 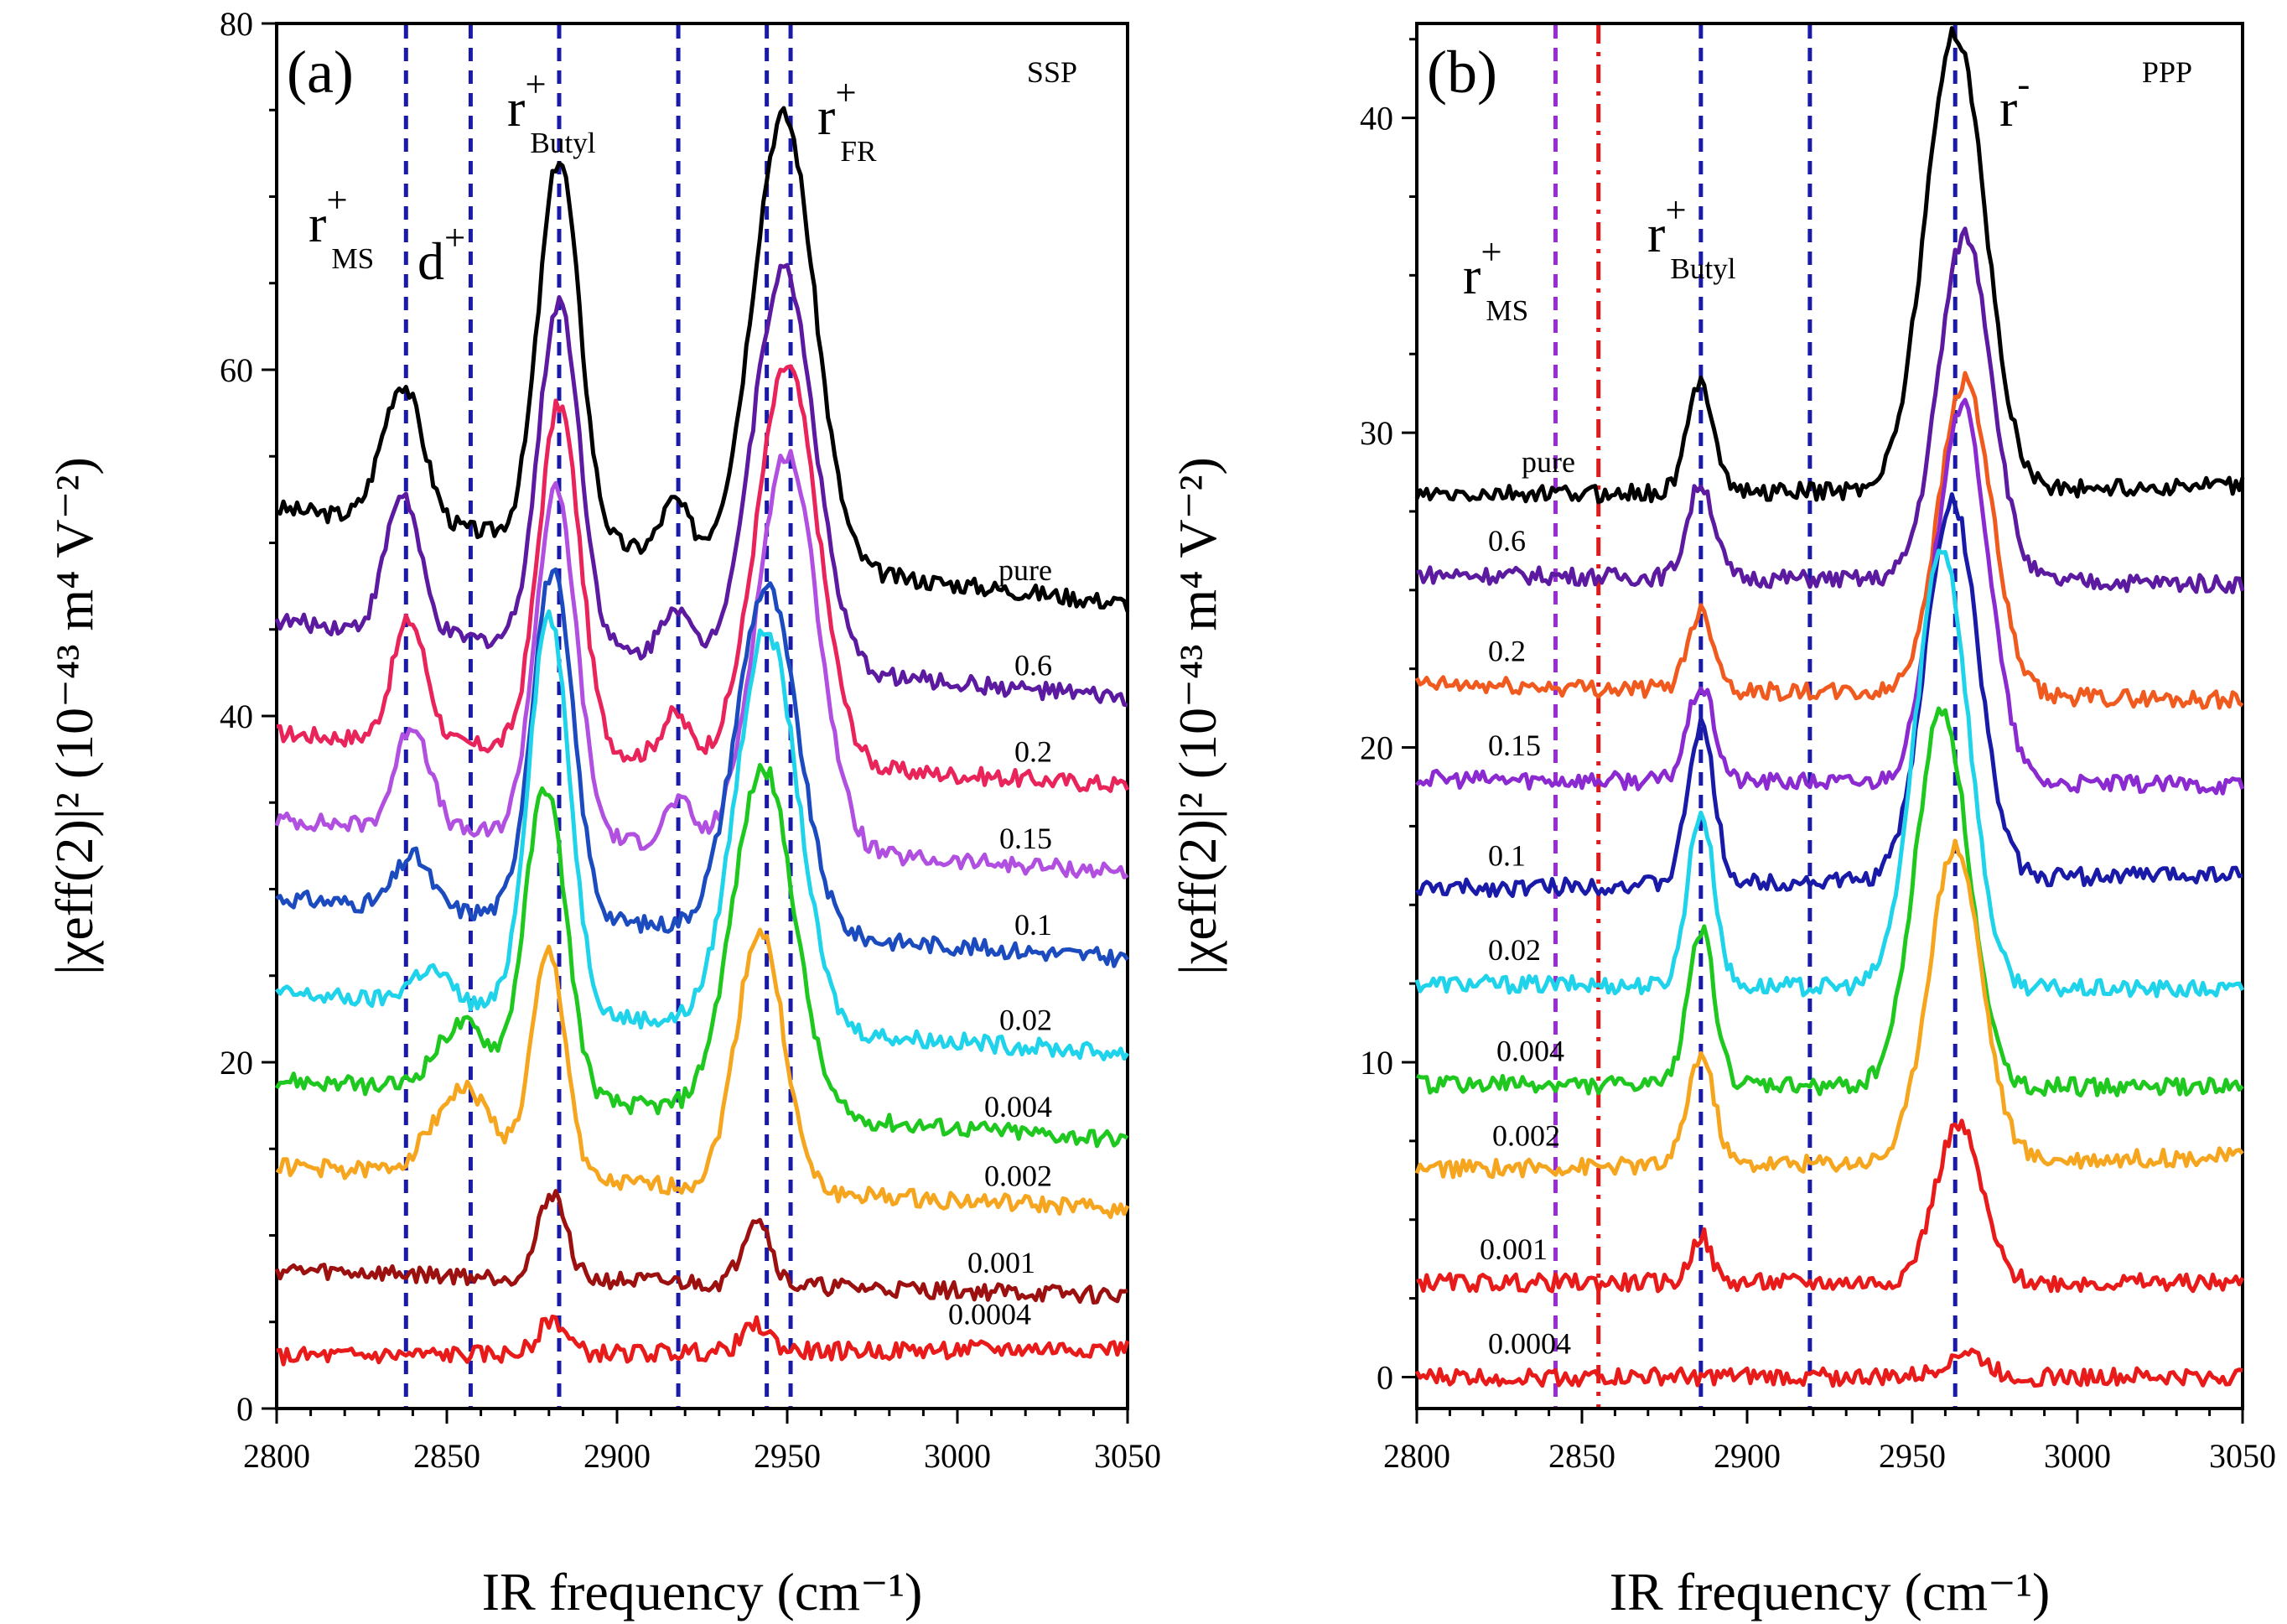 What do you see at coordinates (441, 253) in the screenshot?
I see `annotation-d-plus: d+` at bounding box center [441, 253].